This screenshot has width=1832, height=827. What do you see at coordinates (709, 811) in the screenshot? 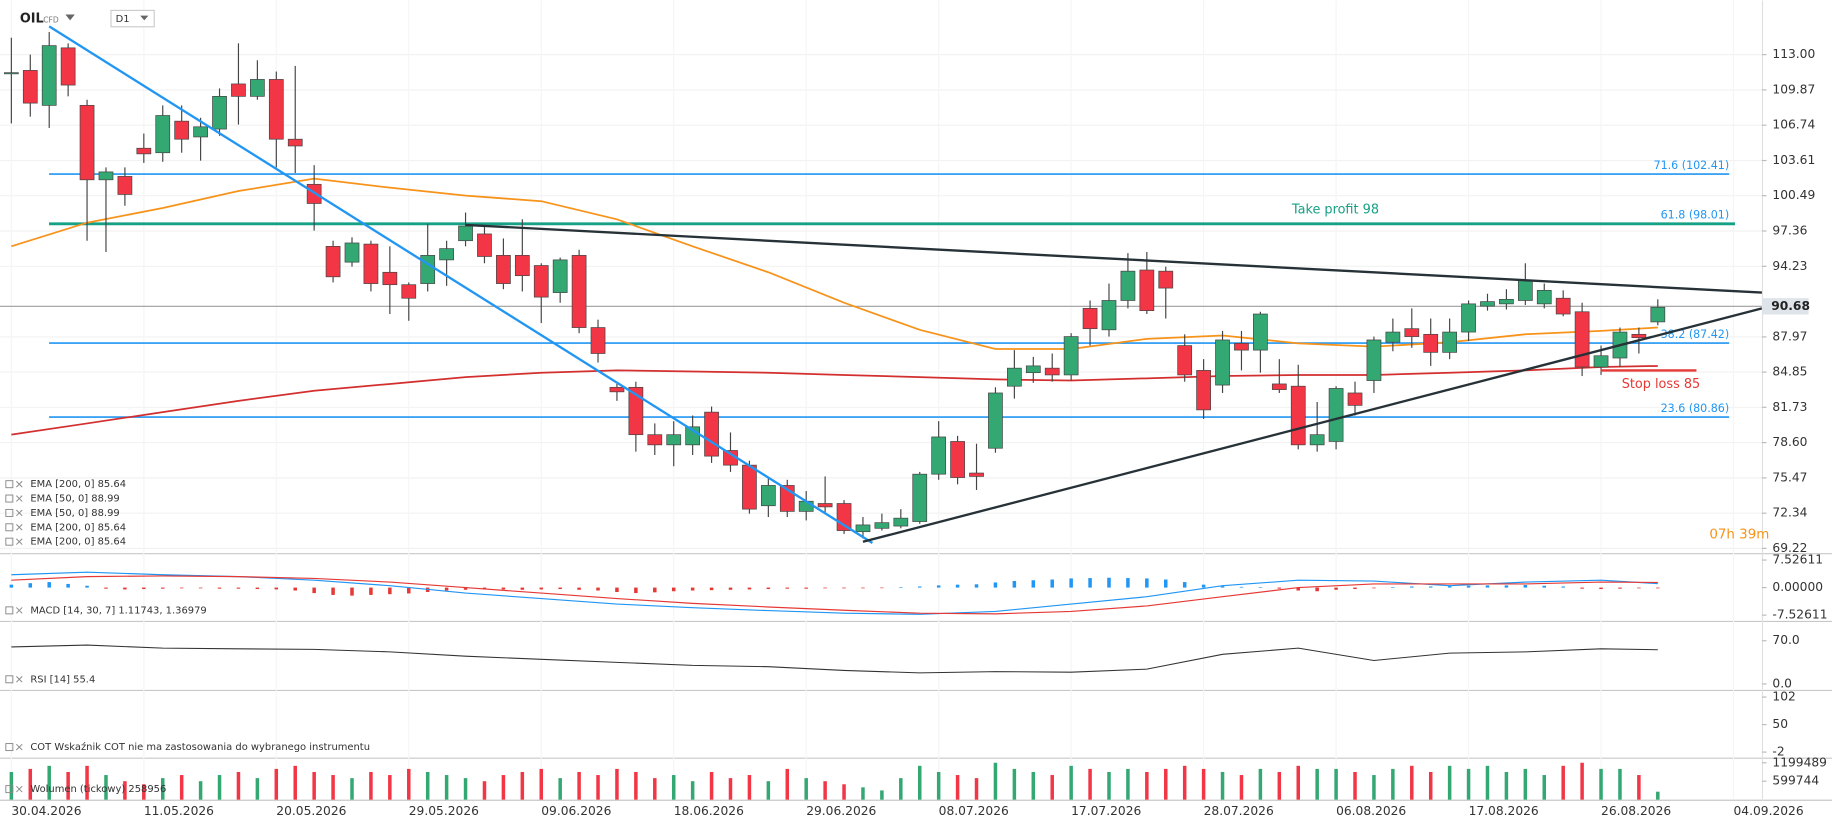
I see `x-tick-label: 18.06.2026` at bounding box center [709, 811].